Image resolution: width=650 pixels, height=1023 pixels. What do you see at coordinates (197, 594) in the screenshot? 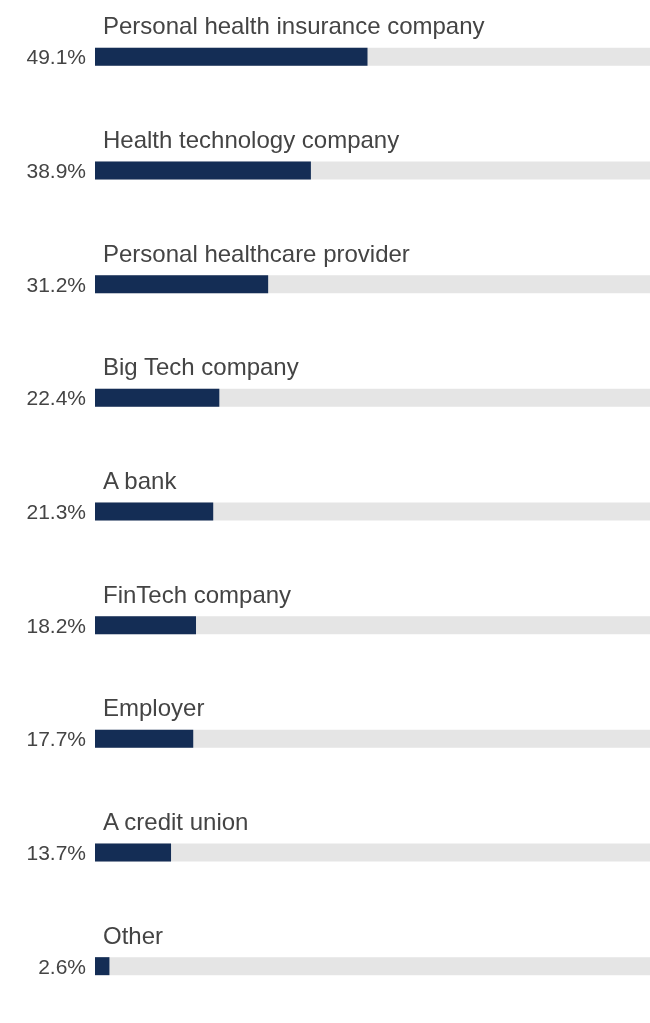
I see `y-tick-label: FinTech company` at bounding box center [197, 594].